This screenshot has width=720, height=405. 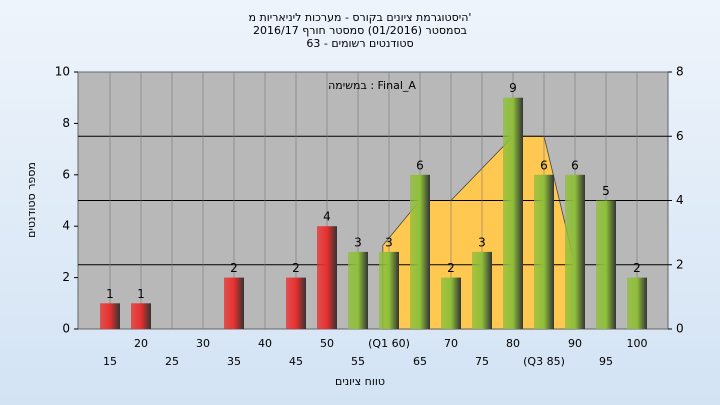 I want to click on data-label: 4, so click(x=327, y=217).